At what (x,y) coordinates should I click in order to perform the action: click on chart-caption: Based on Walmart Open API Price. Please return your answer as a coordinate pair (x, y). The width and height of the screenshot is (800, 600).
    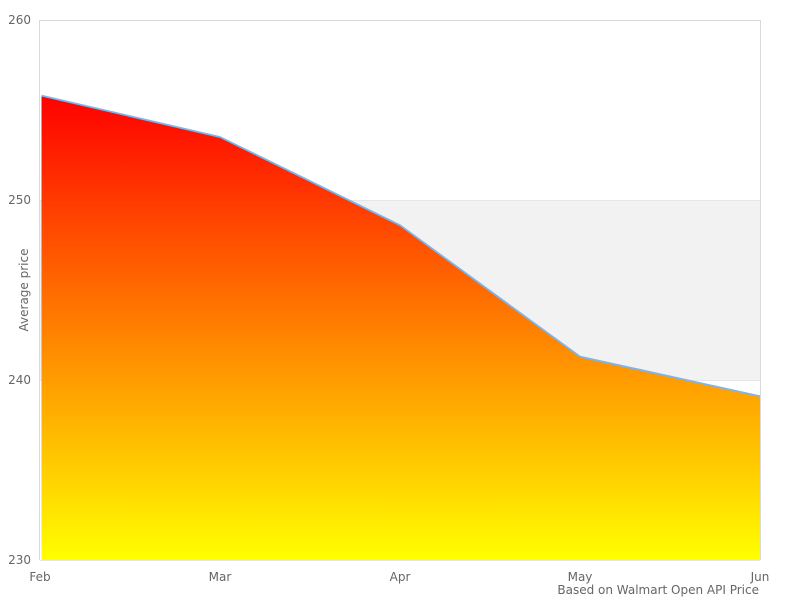
    Looking at the image, I should click on (658, 590).